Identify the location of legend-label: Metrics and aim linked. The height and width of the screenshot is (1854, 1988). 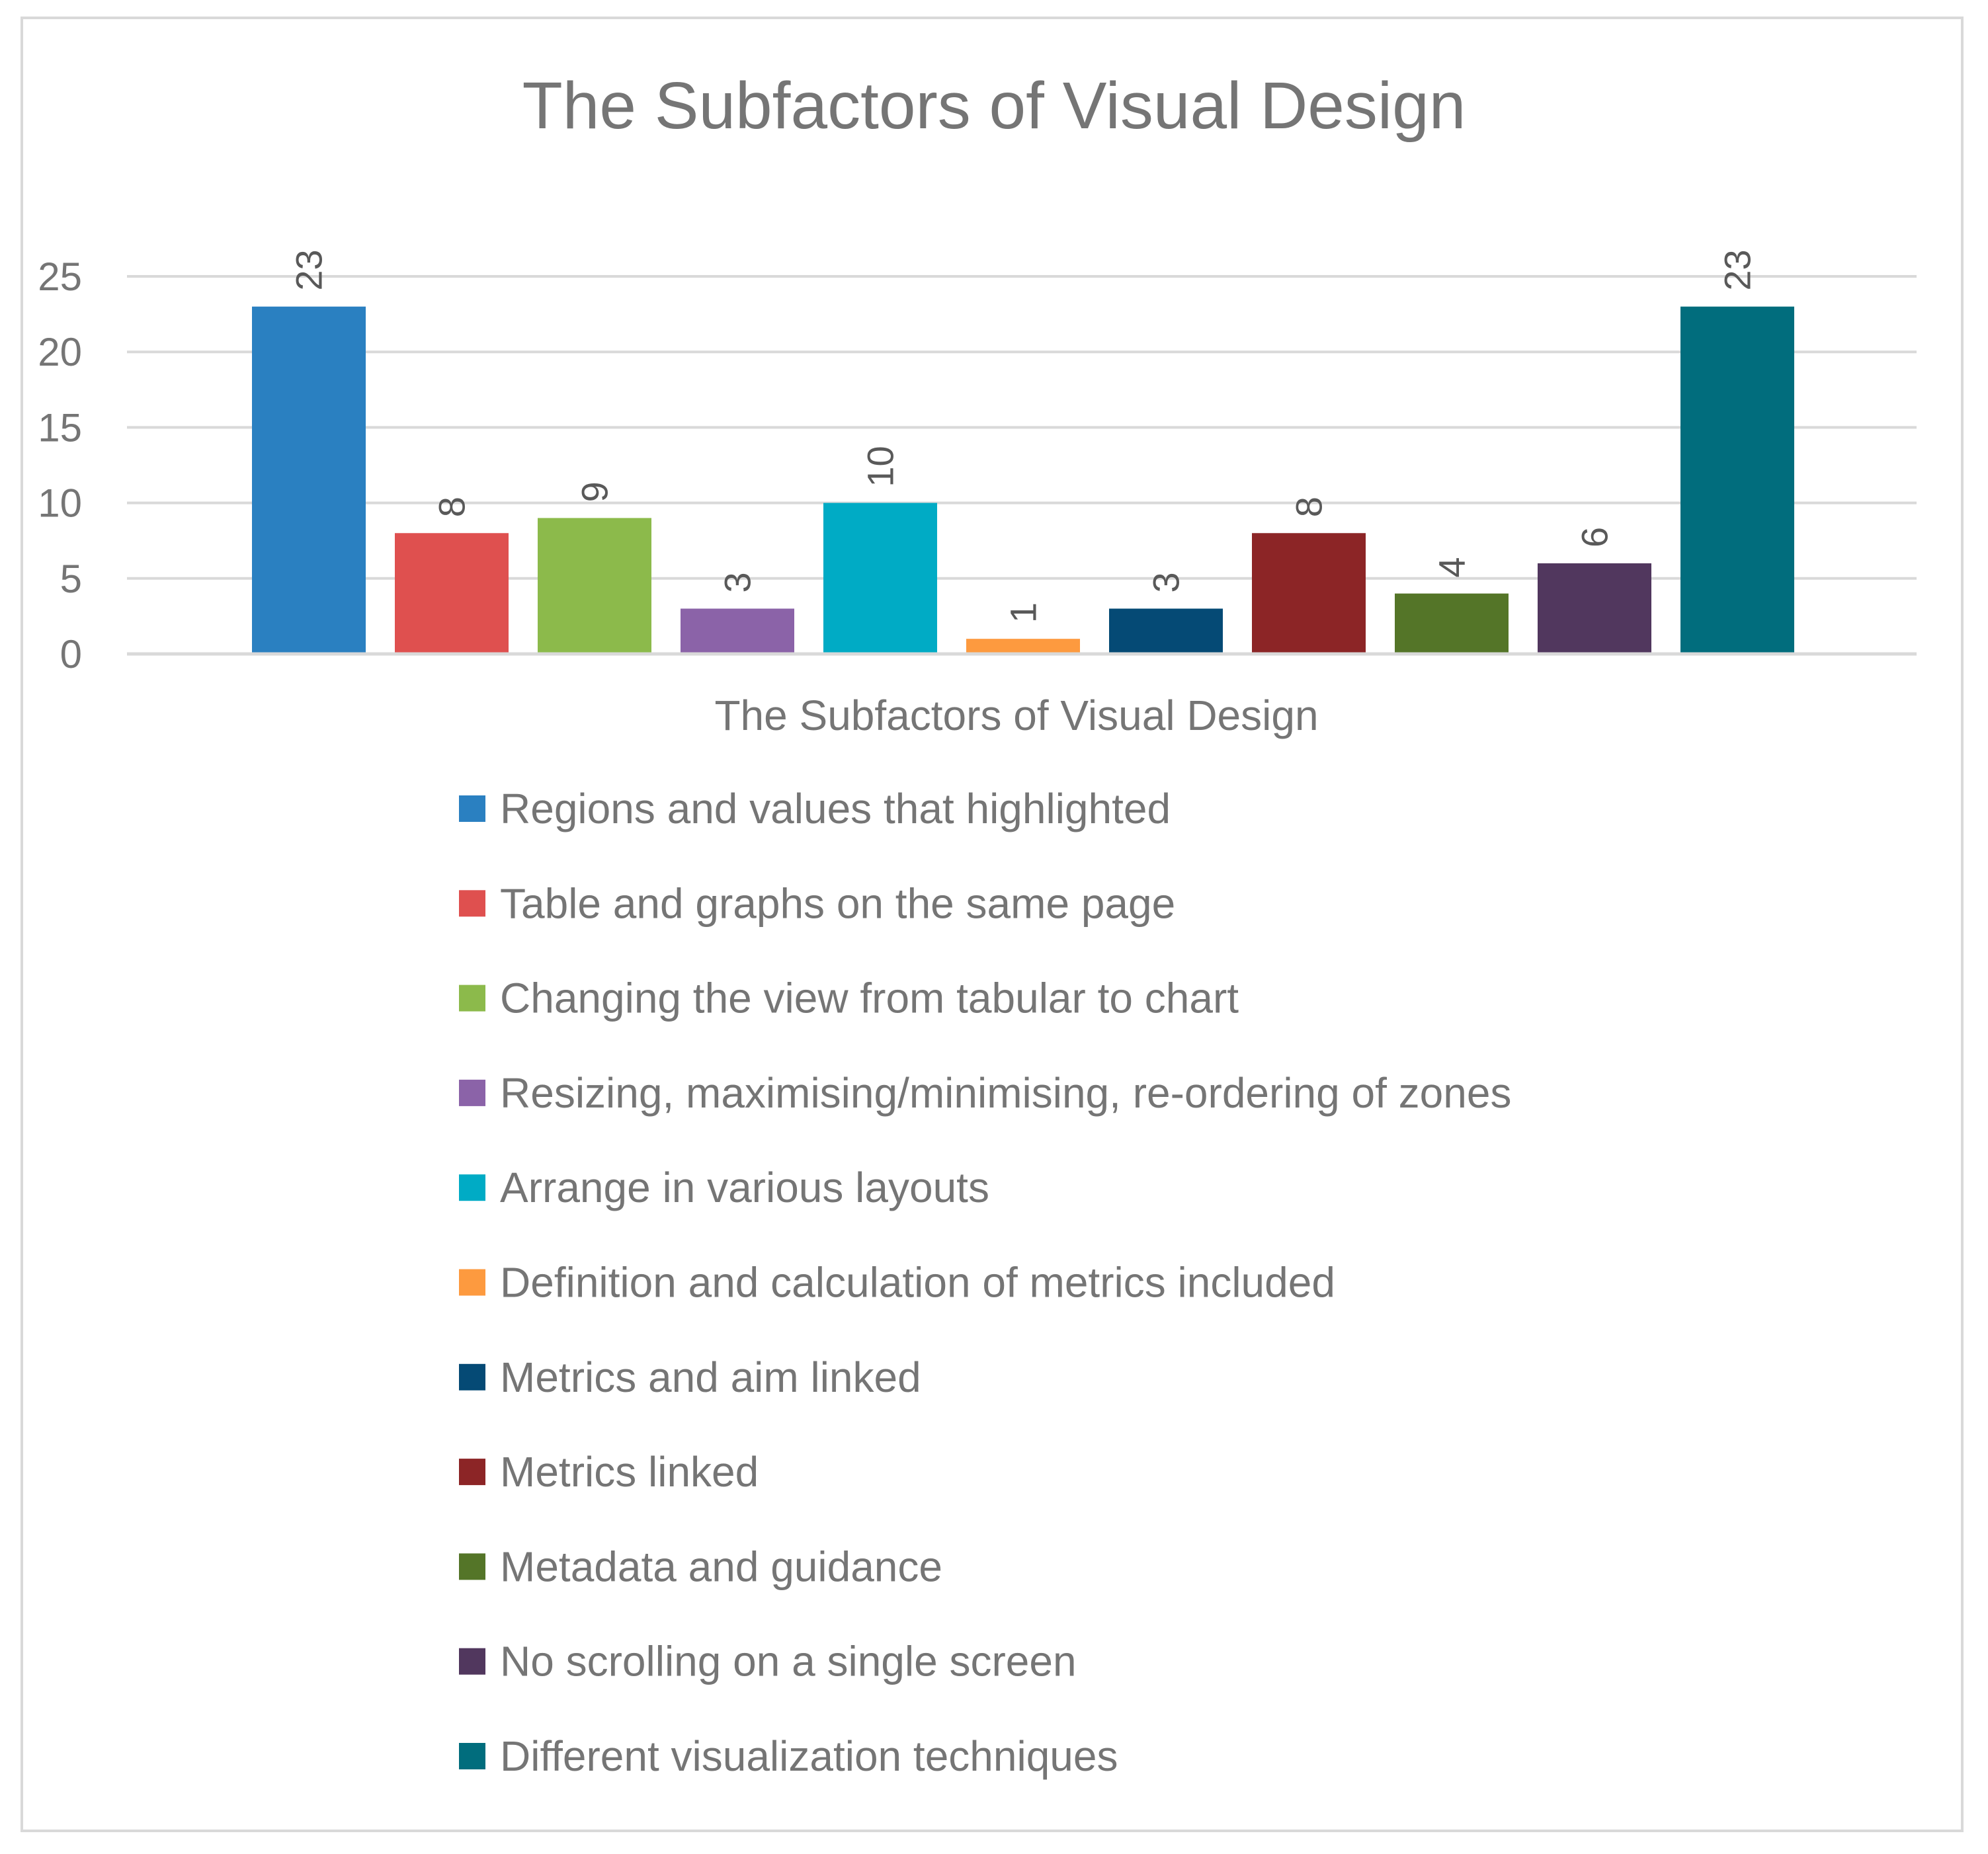
(711, 1377).